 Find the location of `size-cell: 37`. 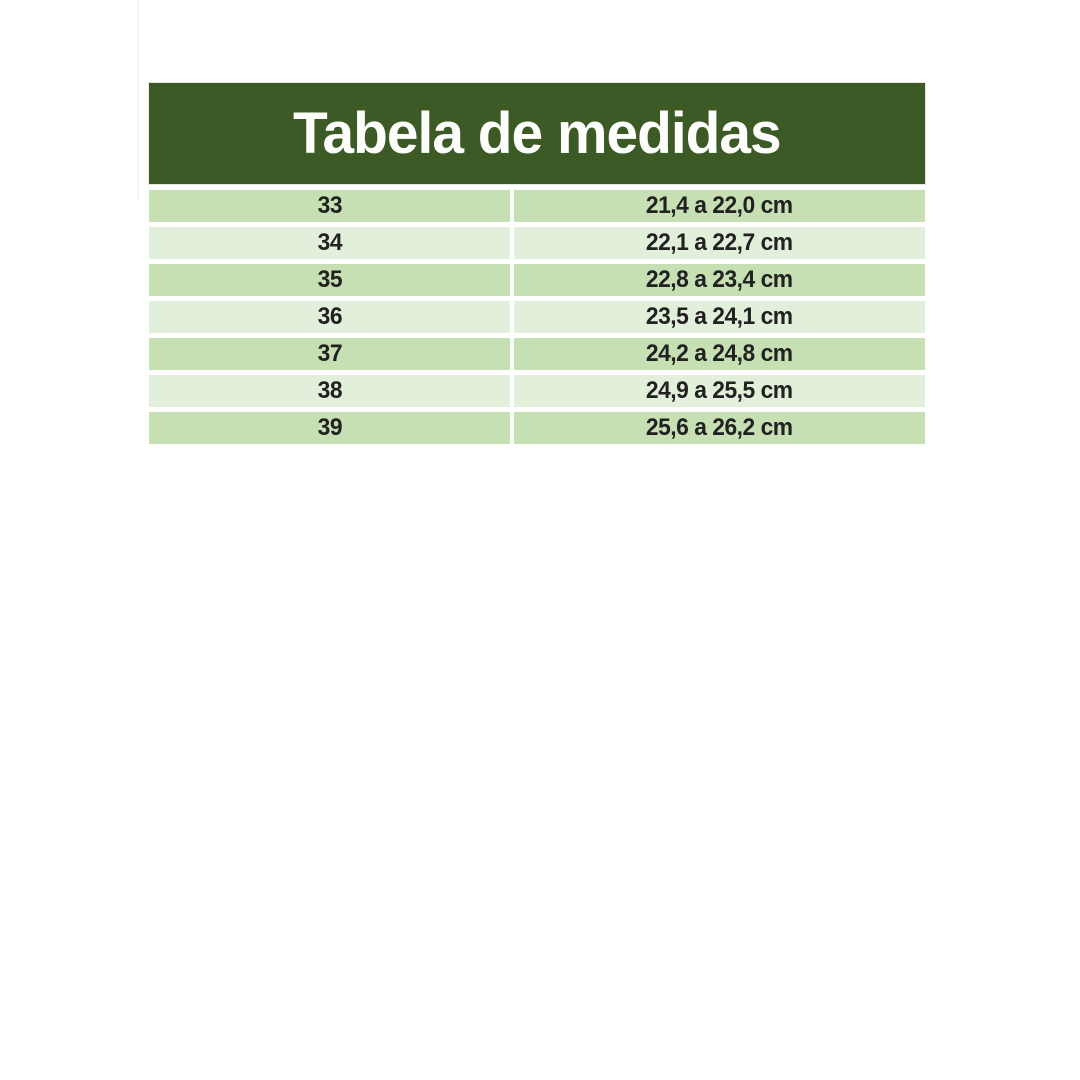

size-cell: 37 is located at coordinates (329, 354).